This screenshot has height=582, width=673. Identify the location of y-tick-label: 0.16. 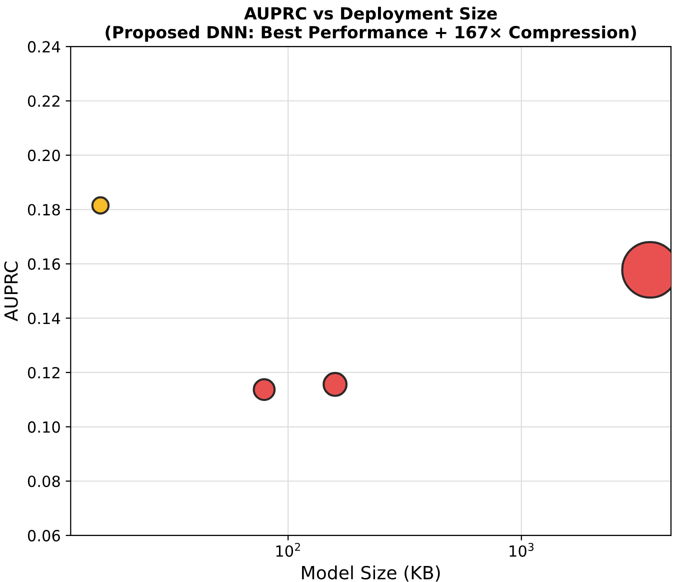
(44, 264).